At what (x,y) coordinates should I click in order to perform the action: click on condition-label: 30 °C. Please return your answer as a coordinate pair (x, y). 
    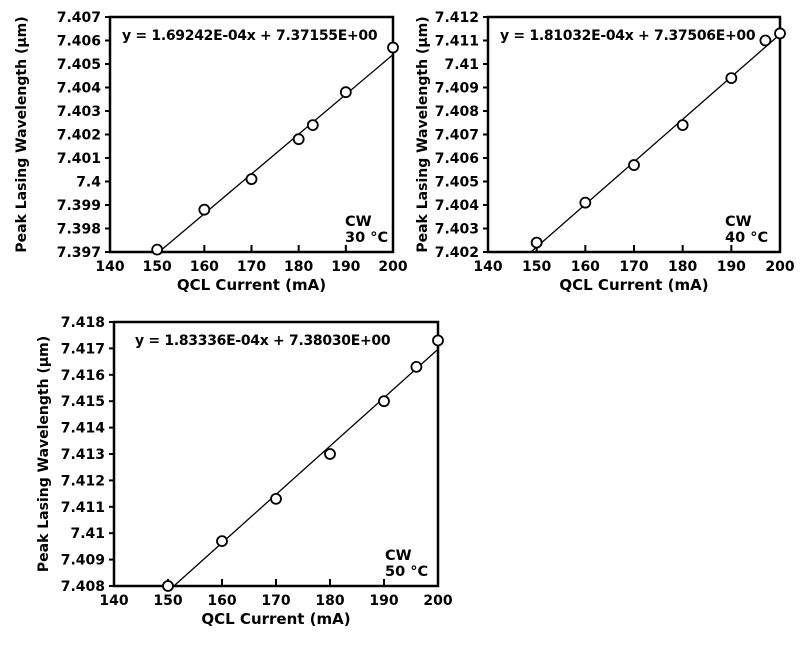
    Looking at the image, I should click on (366, 238).